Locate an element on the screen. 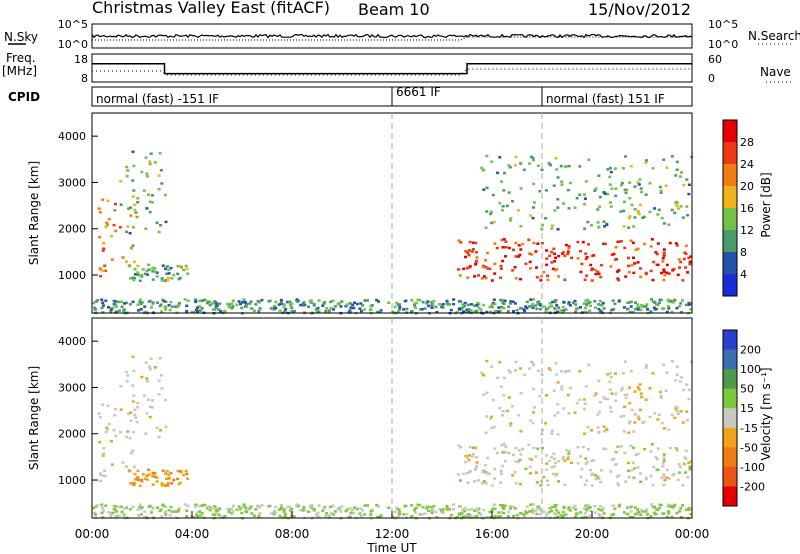  x-tick-label: 12:00 is located at coordinates (392, 534).